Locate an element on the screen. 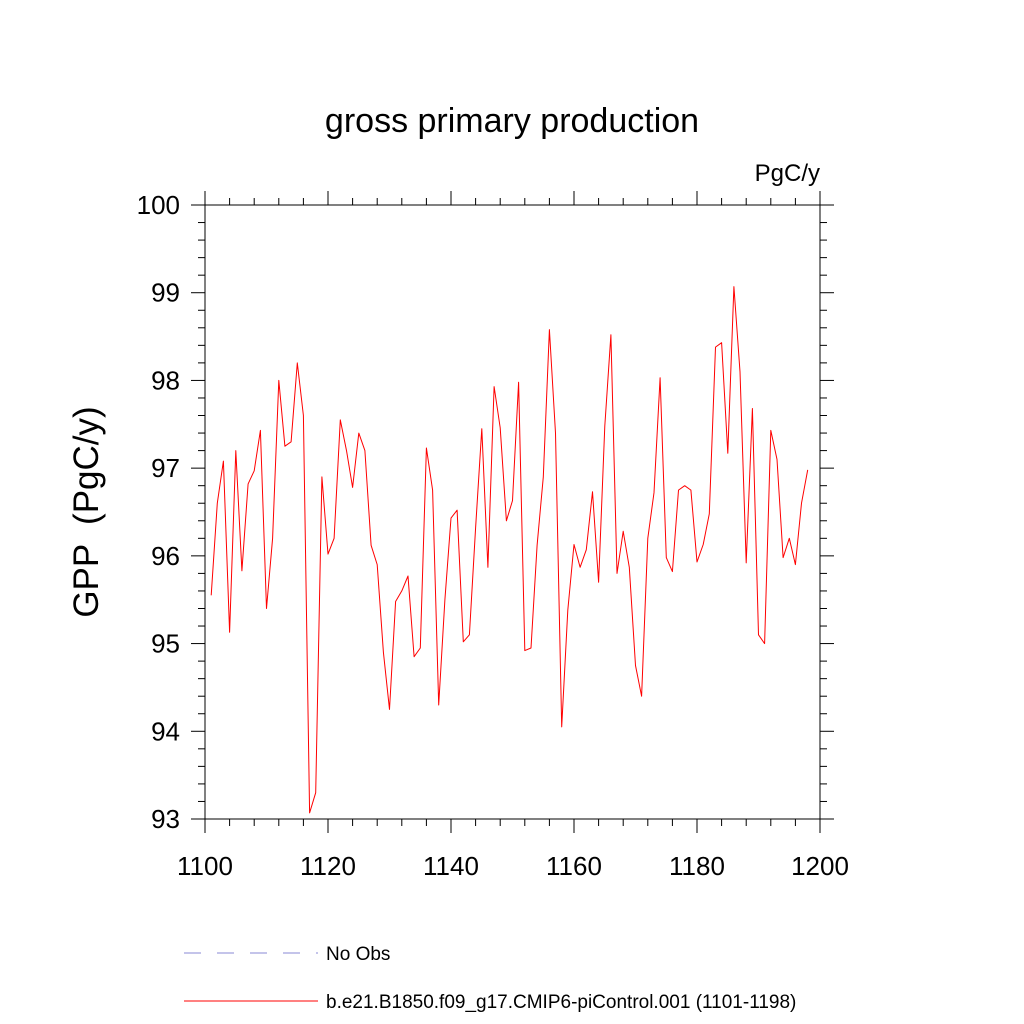 This screenshot has width=1024, height=1024. y-tick-label: 96 is located at coordinates (165, 556).